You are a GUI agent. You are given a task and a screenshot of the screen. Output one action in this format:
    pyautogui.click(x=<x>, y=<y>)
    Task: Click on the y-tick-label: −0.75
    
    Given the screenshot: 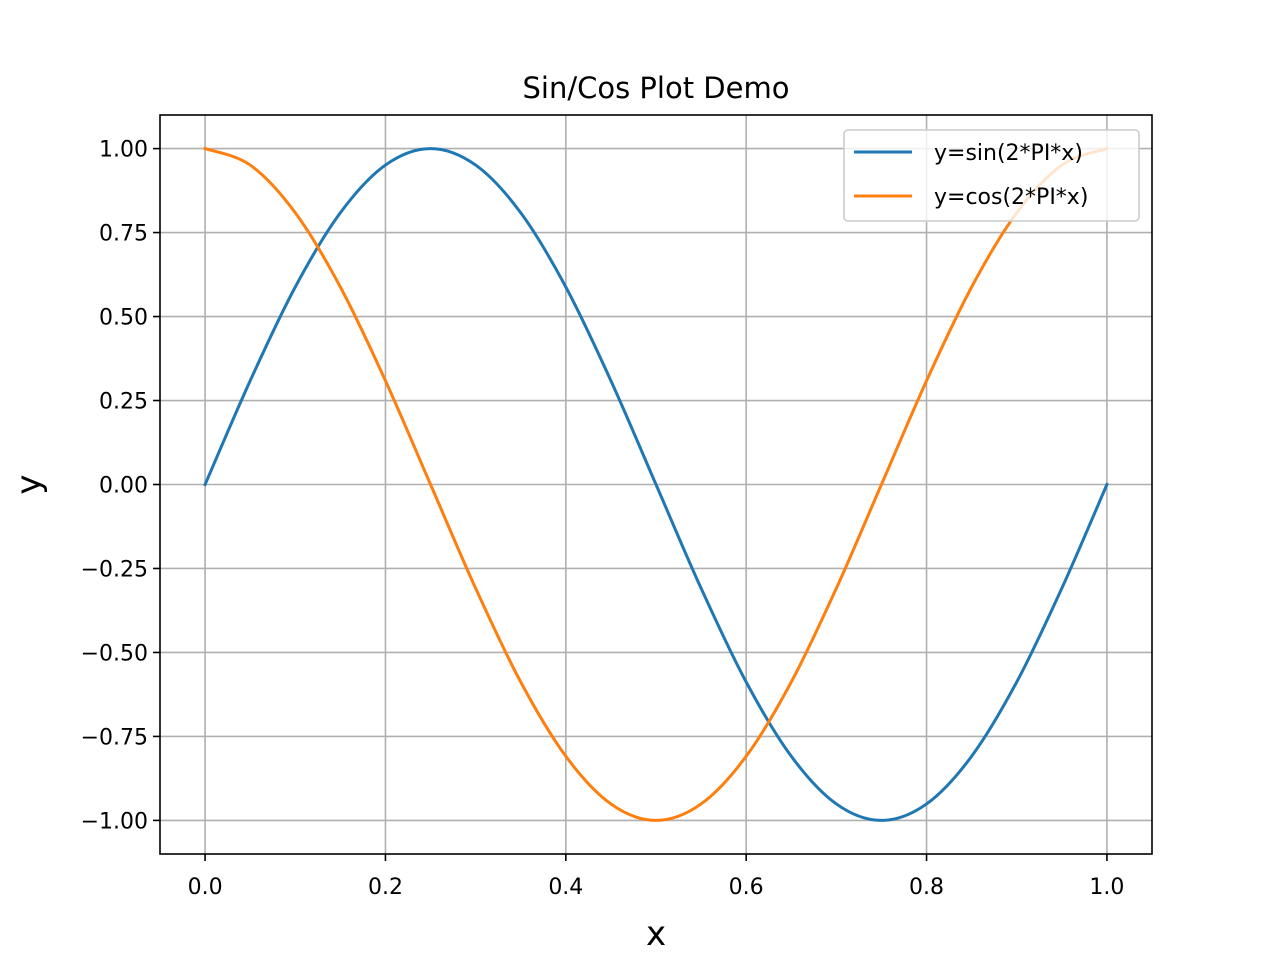 What is the action you would take?
    pyautogui.click(x=114, y=737)
    